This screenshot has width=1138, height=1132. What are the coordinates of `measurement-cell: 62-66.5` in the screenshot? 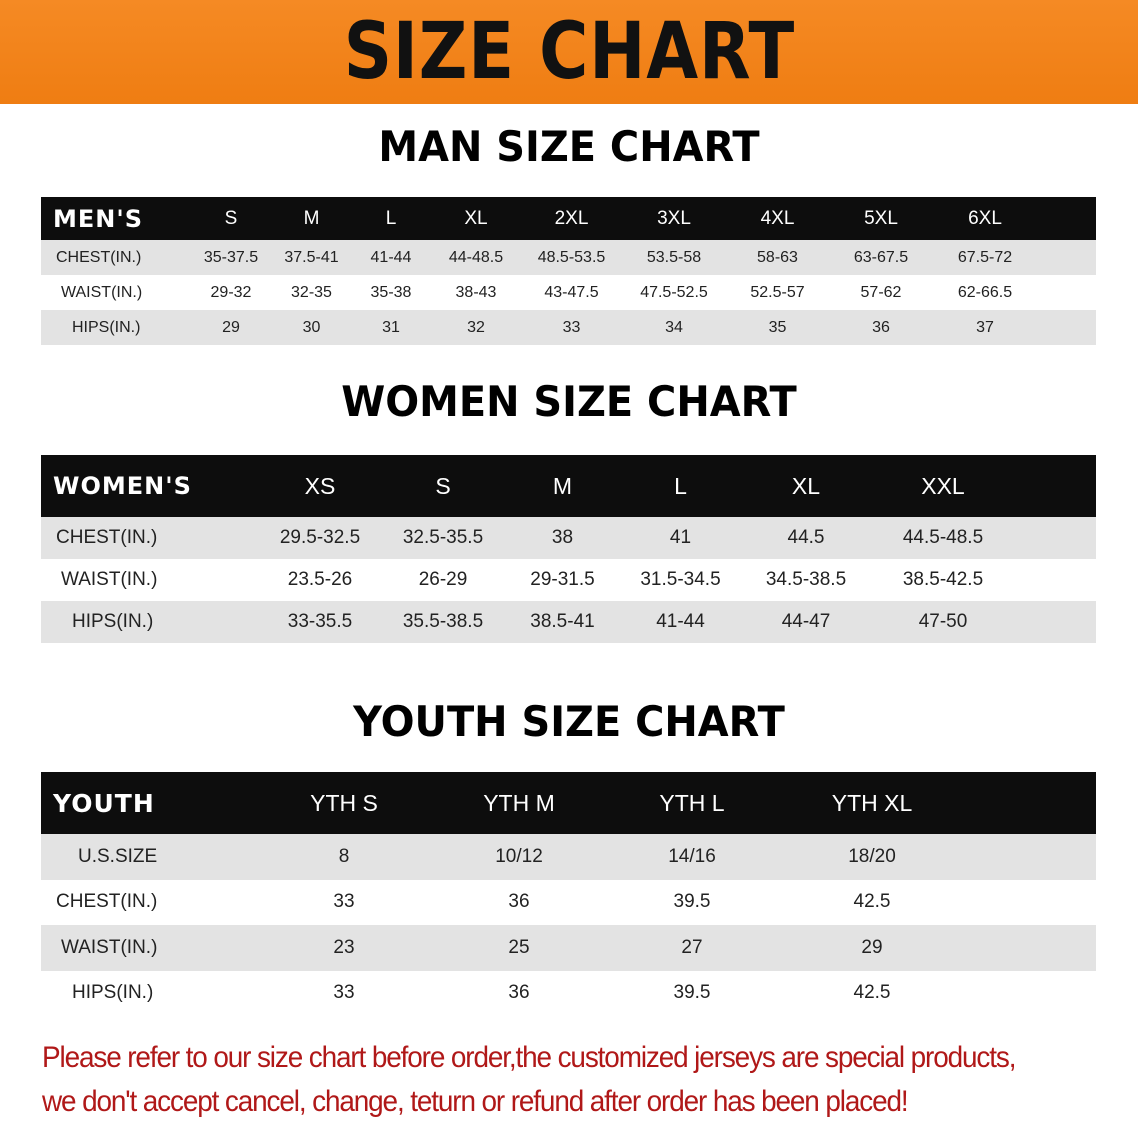 It's located at (985, 292).